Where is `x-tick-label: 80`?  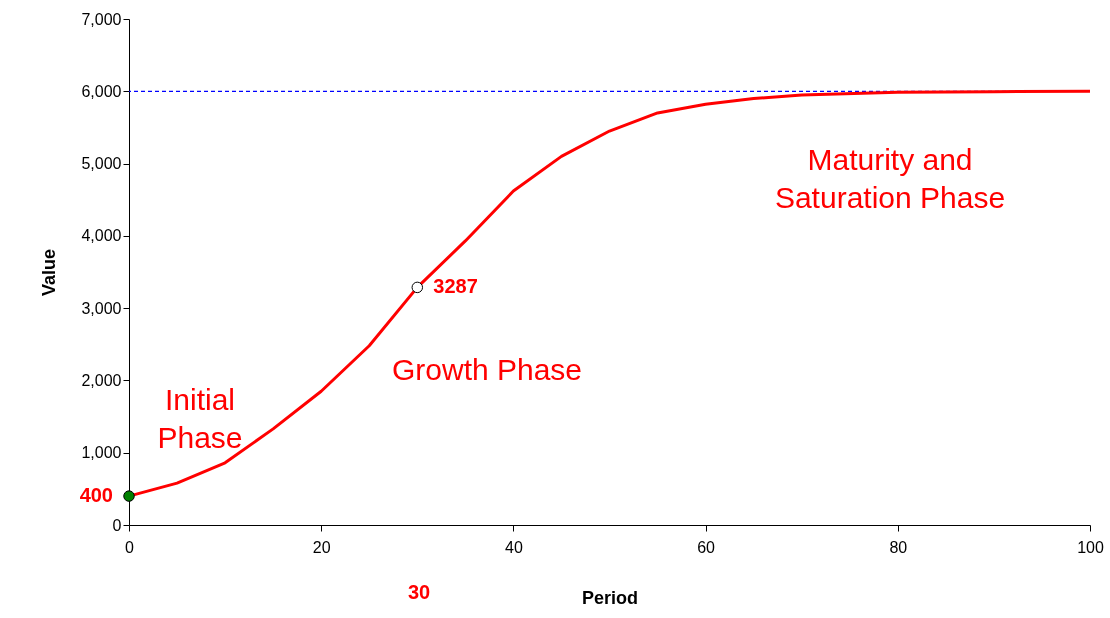 x-tick-label: 80 is located at coordinates (898, 547).